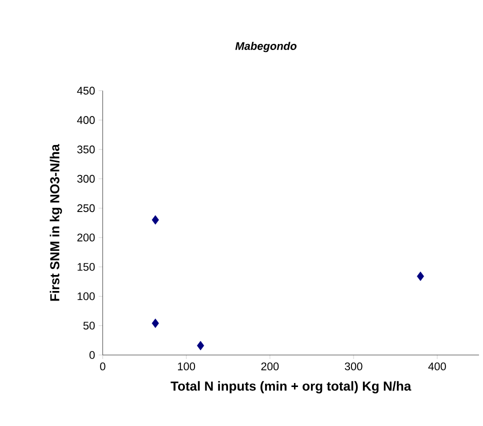  What do you see at coordinates (86, 150) in the screenshot?
I see `y-tick-label: 350` at bounding box center [86, 150].